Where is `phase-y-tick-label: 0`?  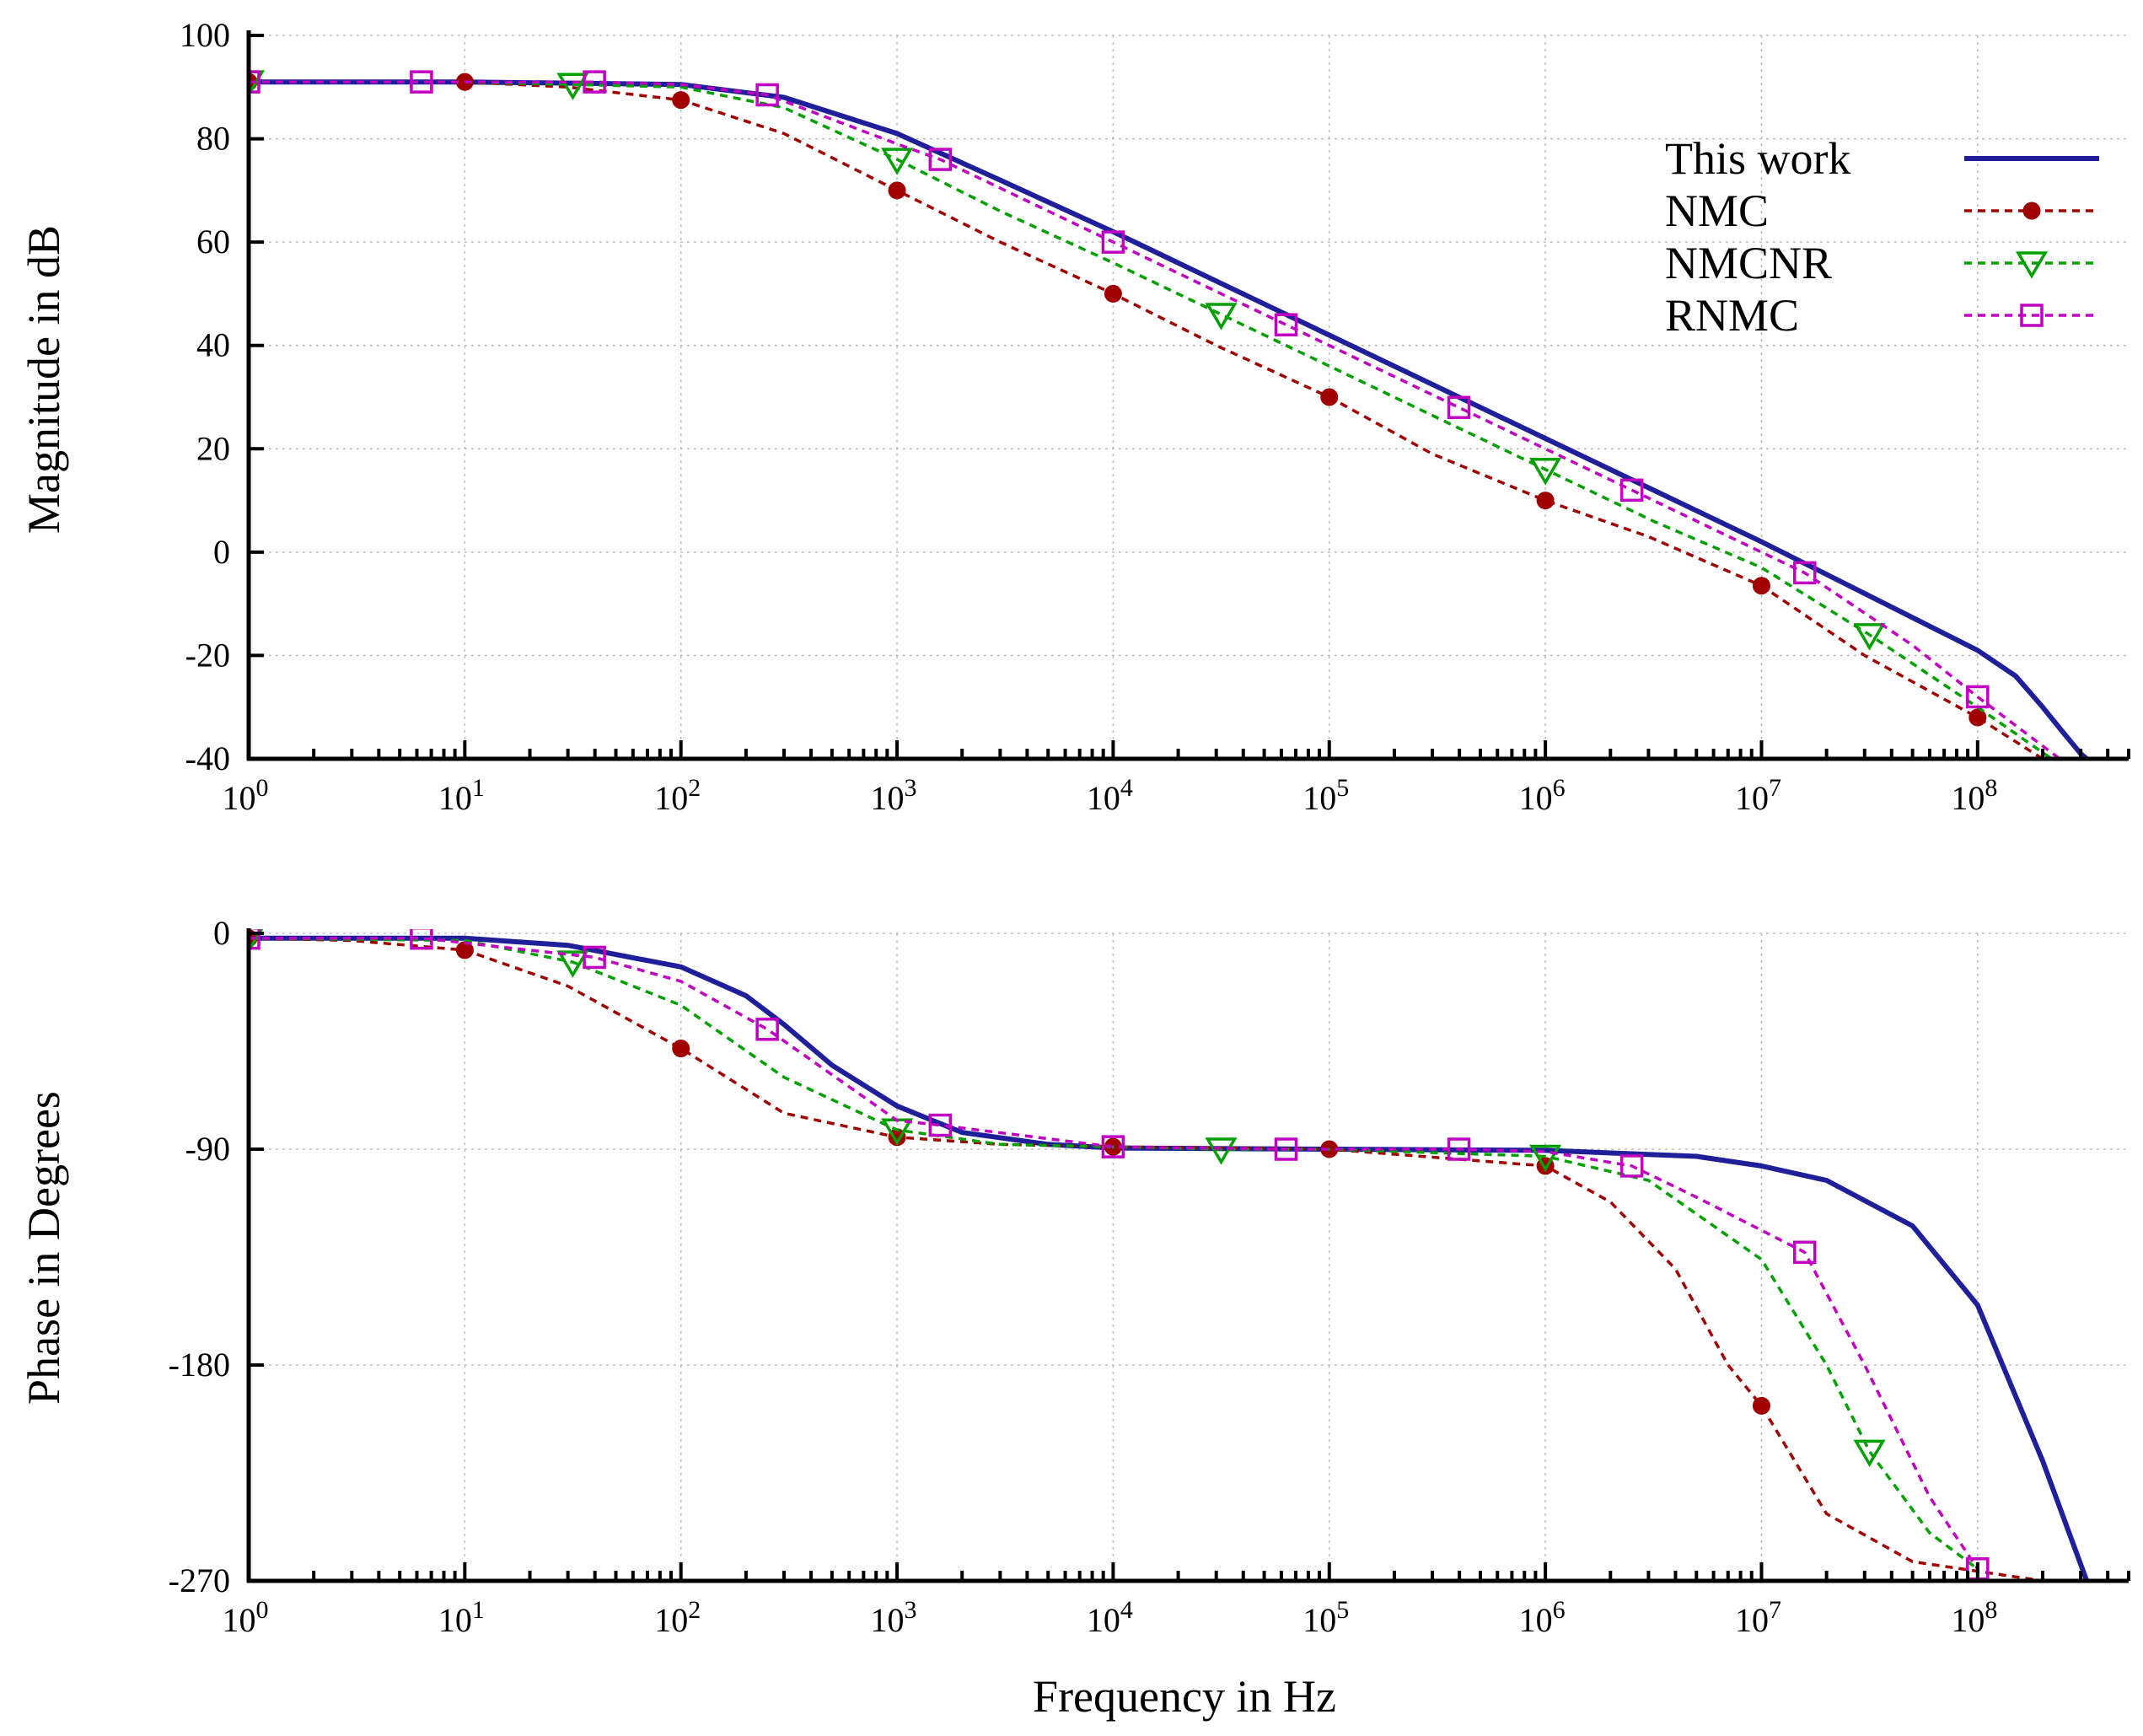 phase-y-tick-label: 0 is located at coordinates (221, 933).